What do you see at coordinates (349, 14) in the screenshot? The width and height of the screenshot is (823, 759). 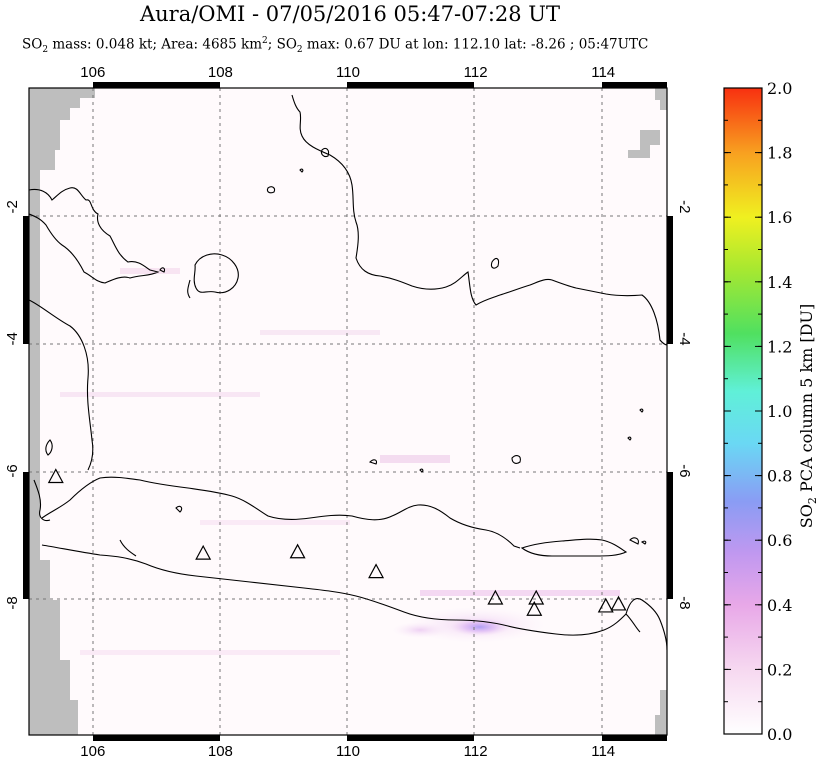 I see `map-title: Aura/OMI - 07/05/2016 05:47-07:28 UT` at bounding box center [349, 14].